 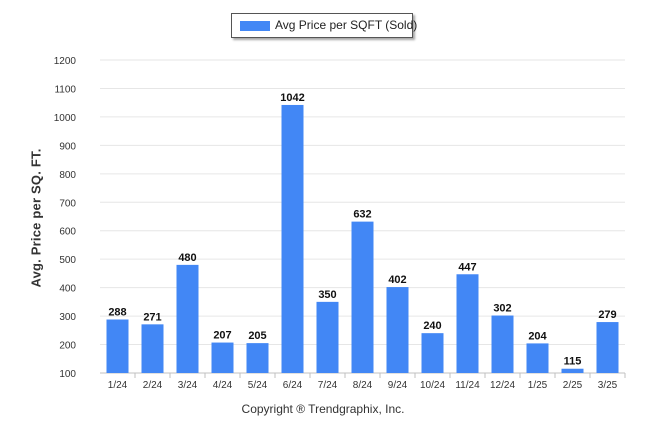 I want to click on legend: Avg Price per SQFT (Sold), so click(x=324, y=25).